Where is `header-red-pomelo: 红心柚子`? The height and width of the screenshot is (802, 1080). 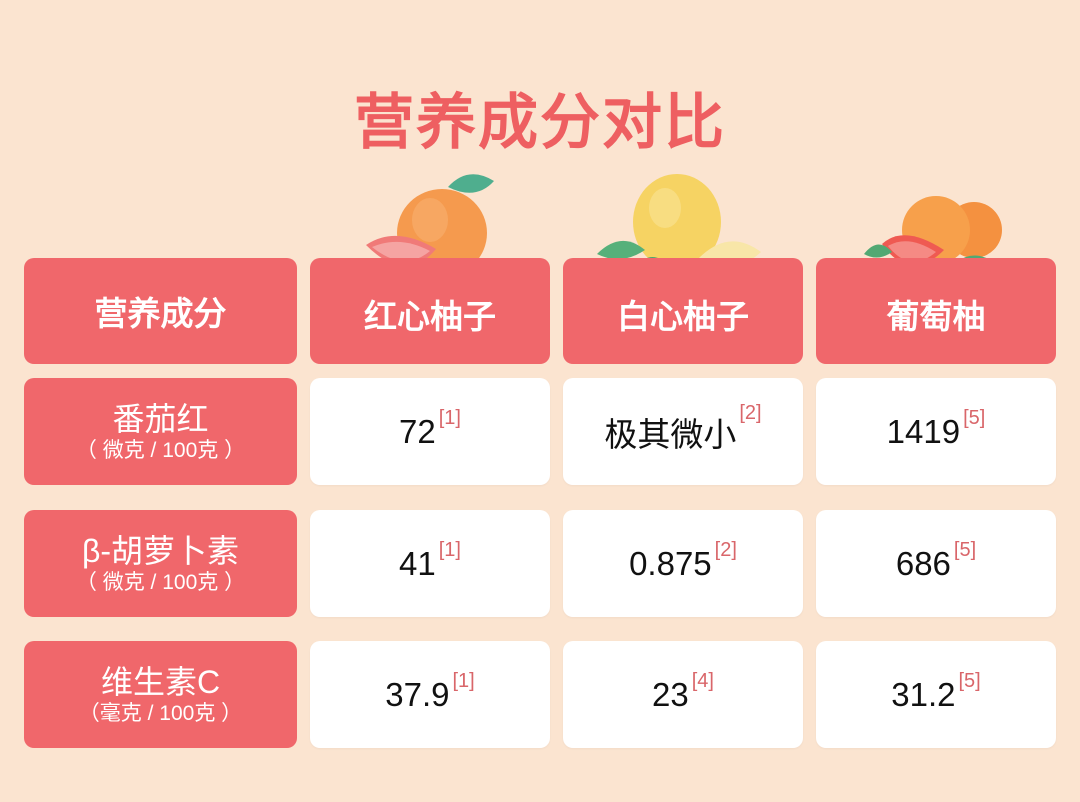 header-red-pomelo: 红心柚子 is located at coordinates (430, 311).